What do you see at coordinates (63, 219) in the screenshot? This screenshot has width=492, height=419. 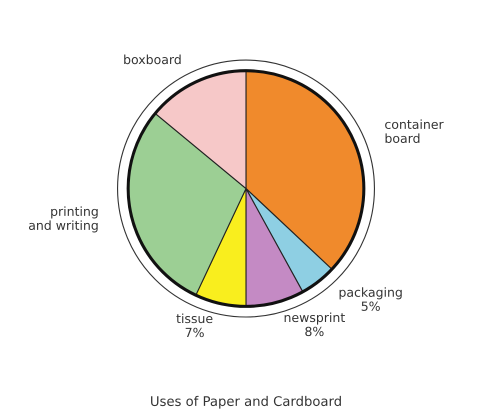 I see `slice-label: printing and writing` at bounding box center [63, 219].